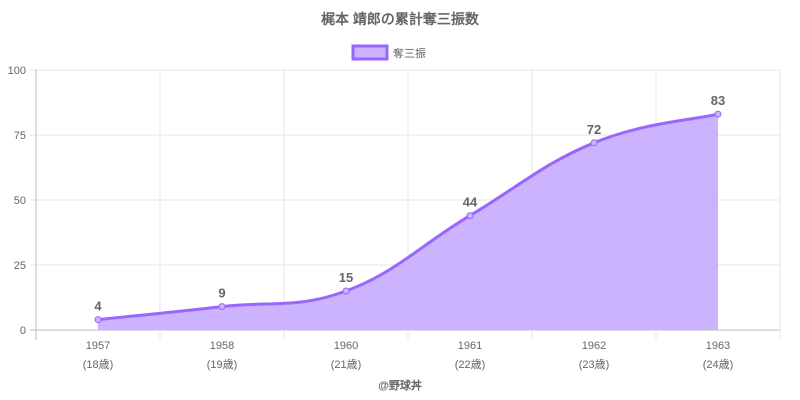  What do you see at coordinates (718, 346) in the screenshot?
I see `x-tick-label: 1963` at bounding box center [718, 346].